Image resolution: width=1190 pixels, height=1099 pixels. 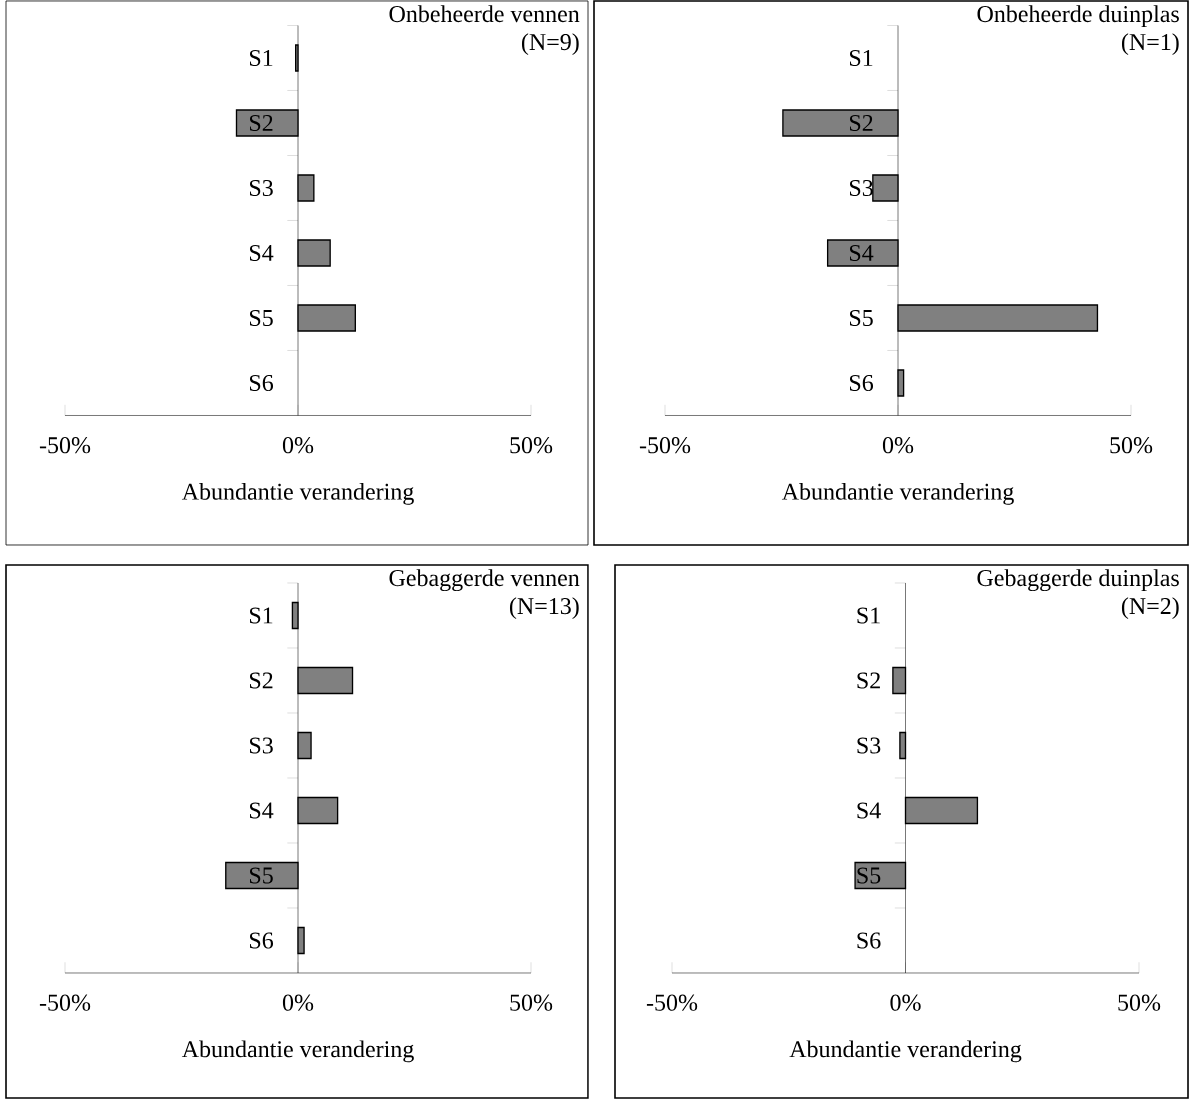 What do you see at coordinates (484, 14) in the screenshot?
I see `chart-title: Onbeheerde vennen` at bounding box center [484, 14].